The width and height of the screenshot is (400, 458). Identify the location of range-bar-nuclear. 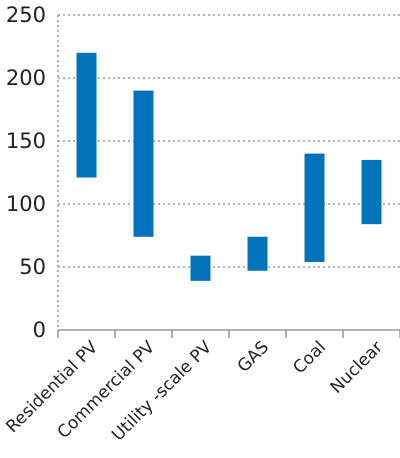
(371, 192).